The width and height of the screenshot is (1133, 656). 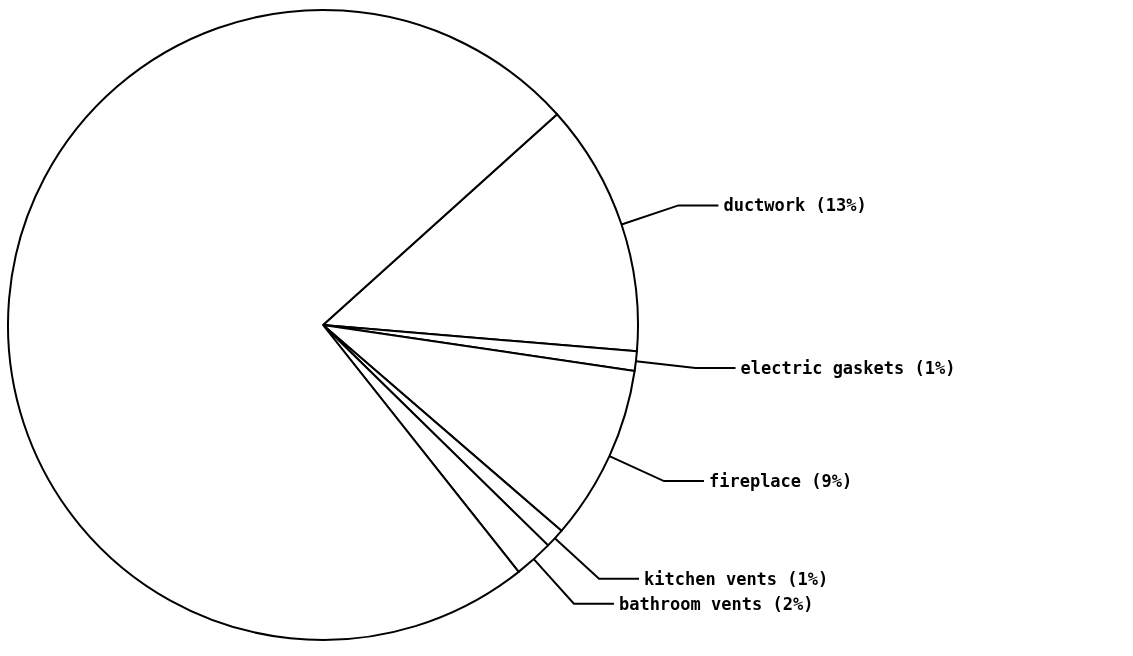 What do you see at coordinates (780, 481) in the screenshot?
I see `slice-label: fireplace (9%)` at bounding box center [780, 481].